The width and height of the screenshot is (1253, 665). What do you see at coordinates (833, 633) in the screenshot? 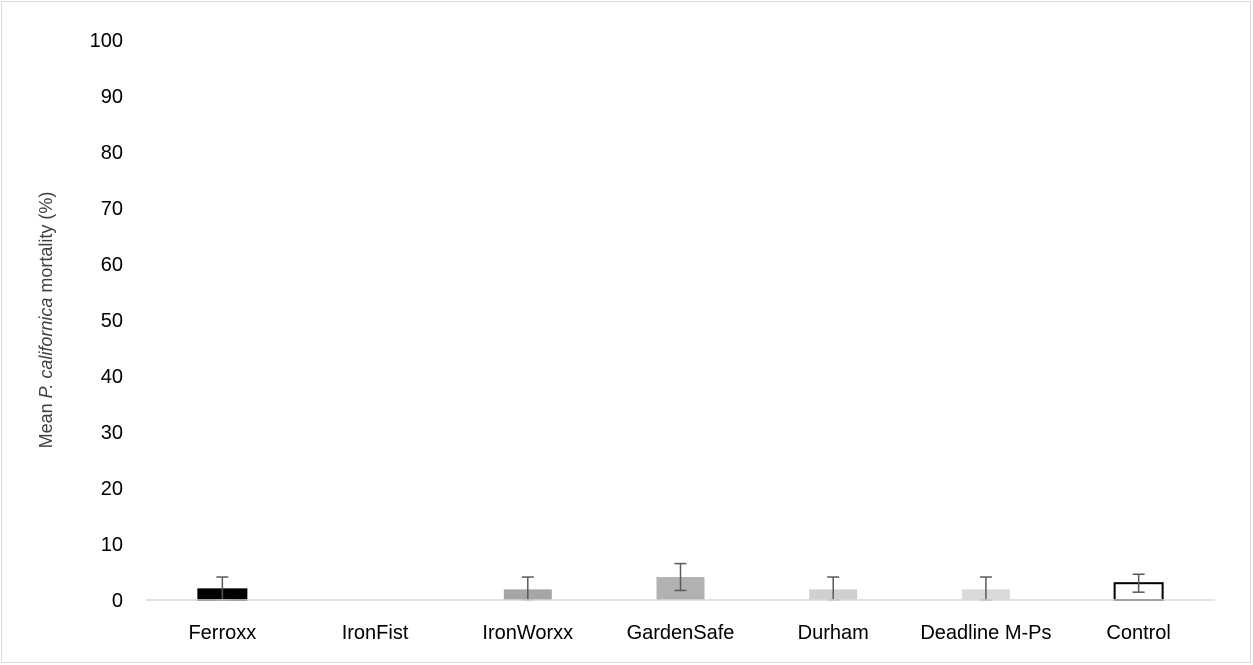
I see `x-tick-label: Durham` at bounding box center [833, 633].